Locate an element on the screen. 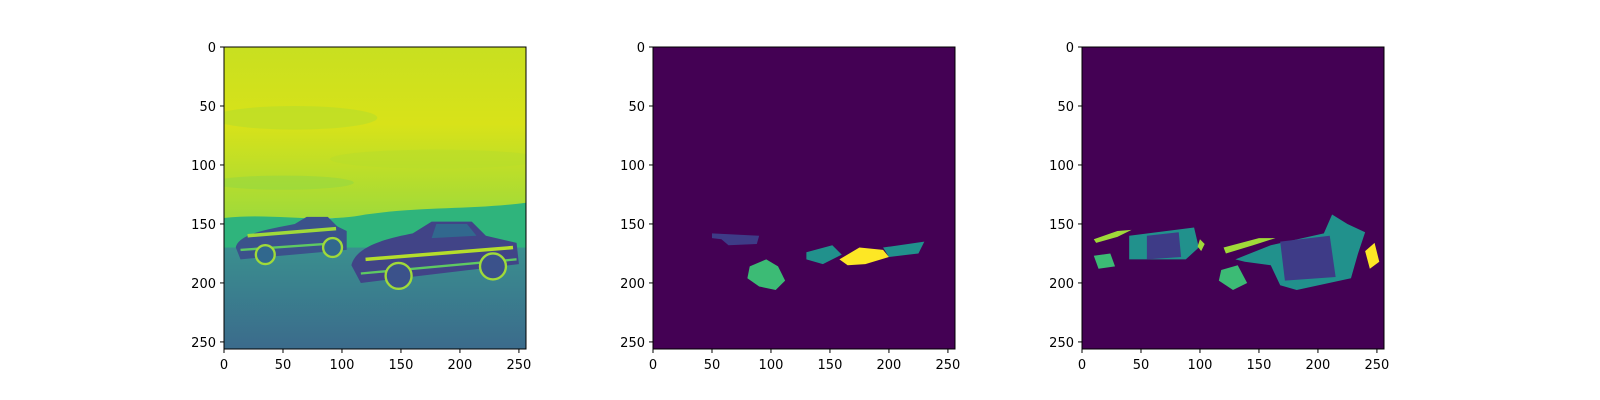 Image resolution: width=1600 pixels, height=400 pixels. ground-truth-mask-axes-frame is located at coordinates (1233, 198).